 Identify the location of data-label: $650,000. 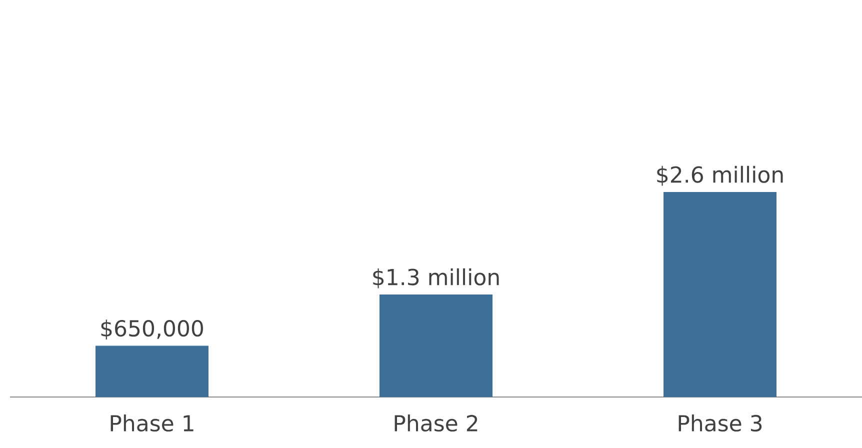
(152, 330).